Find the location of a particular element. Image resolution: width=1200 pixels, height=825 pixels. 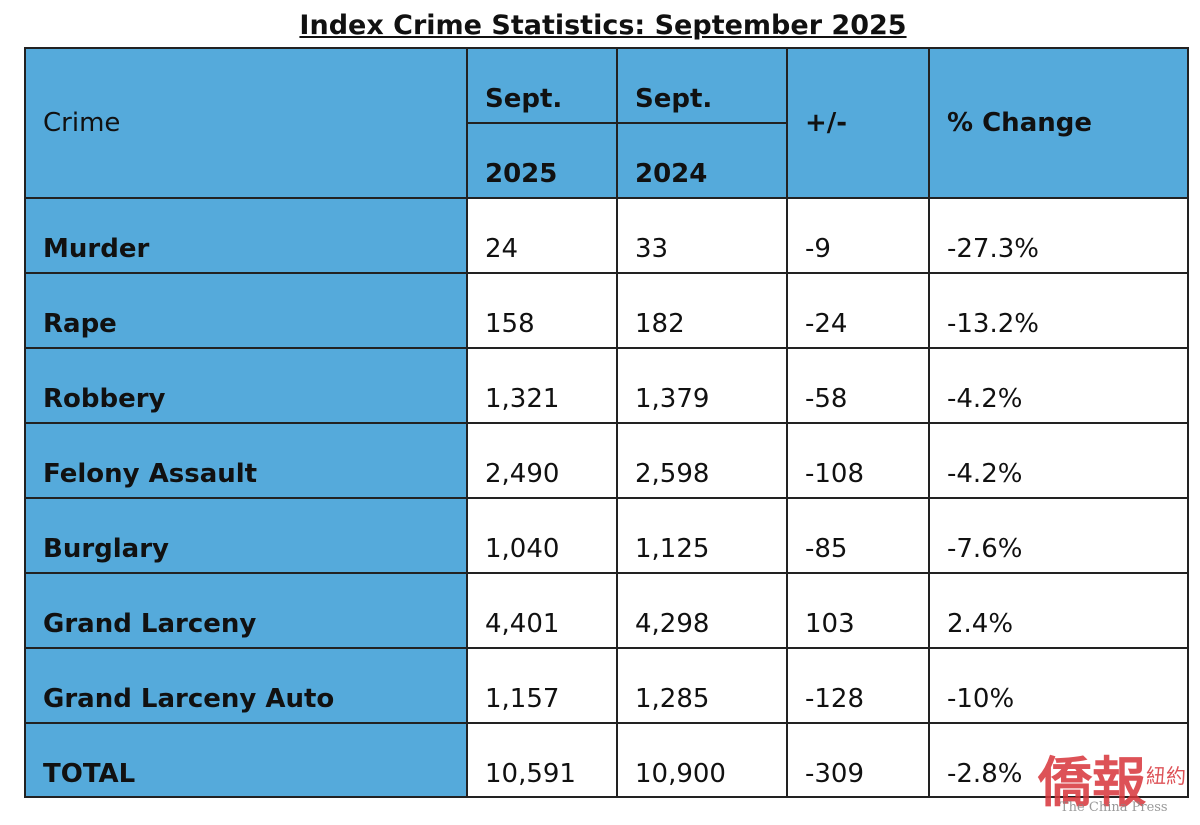

data-cell: -2.8% is located at coordinates (1058, 760).